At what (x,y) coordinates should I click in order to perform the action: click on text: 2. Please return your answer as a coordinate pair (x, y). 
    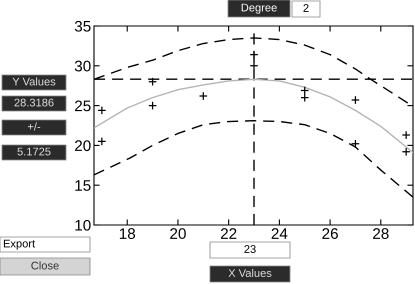
    Looking at the image, I should click on (306, 8).